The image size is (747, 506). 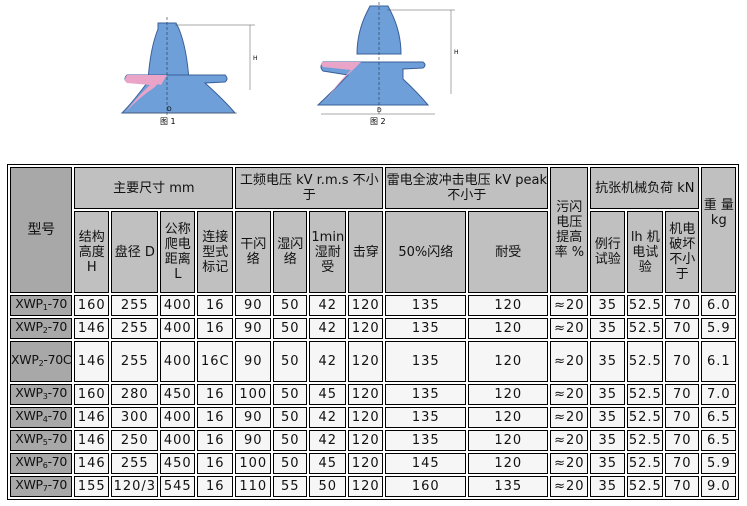 What do you see at coordinates (135, 305) in the screenshot?
I see `value-cell: 255` at bounding box center [135, 305].